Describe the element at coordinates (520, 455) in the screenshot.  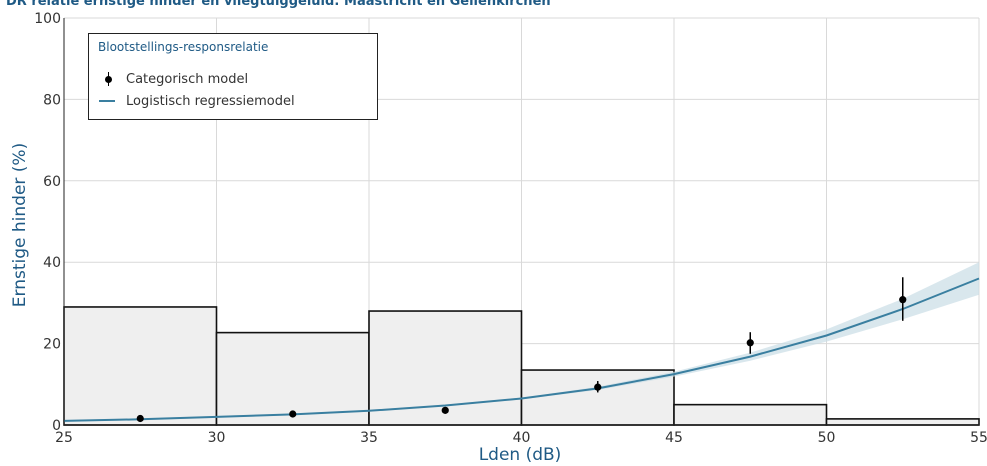
I see `x-axis-label: Lden (dB)` at that location.